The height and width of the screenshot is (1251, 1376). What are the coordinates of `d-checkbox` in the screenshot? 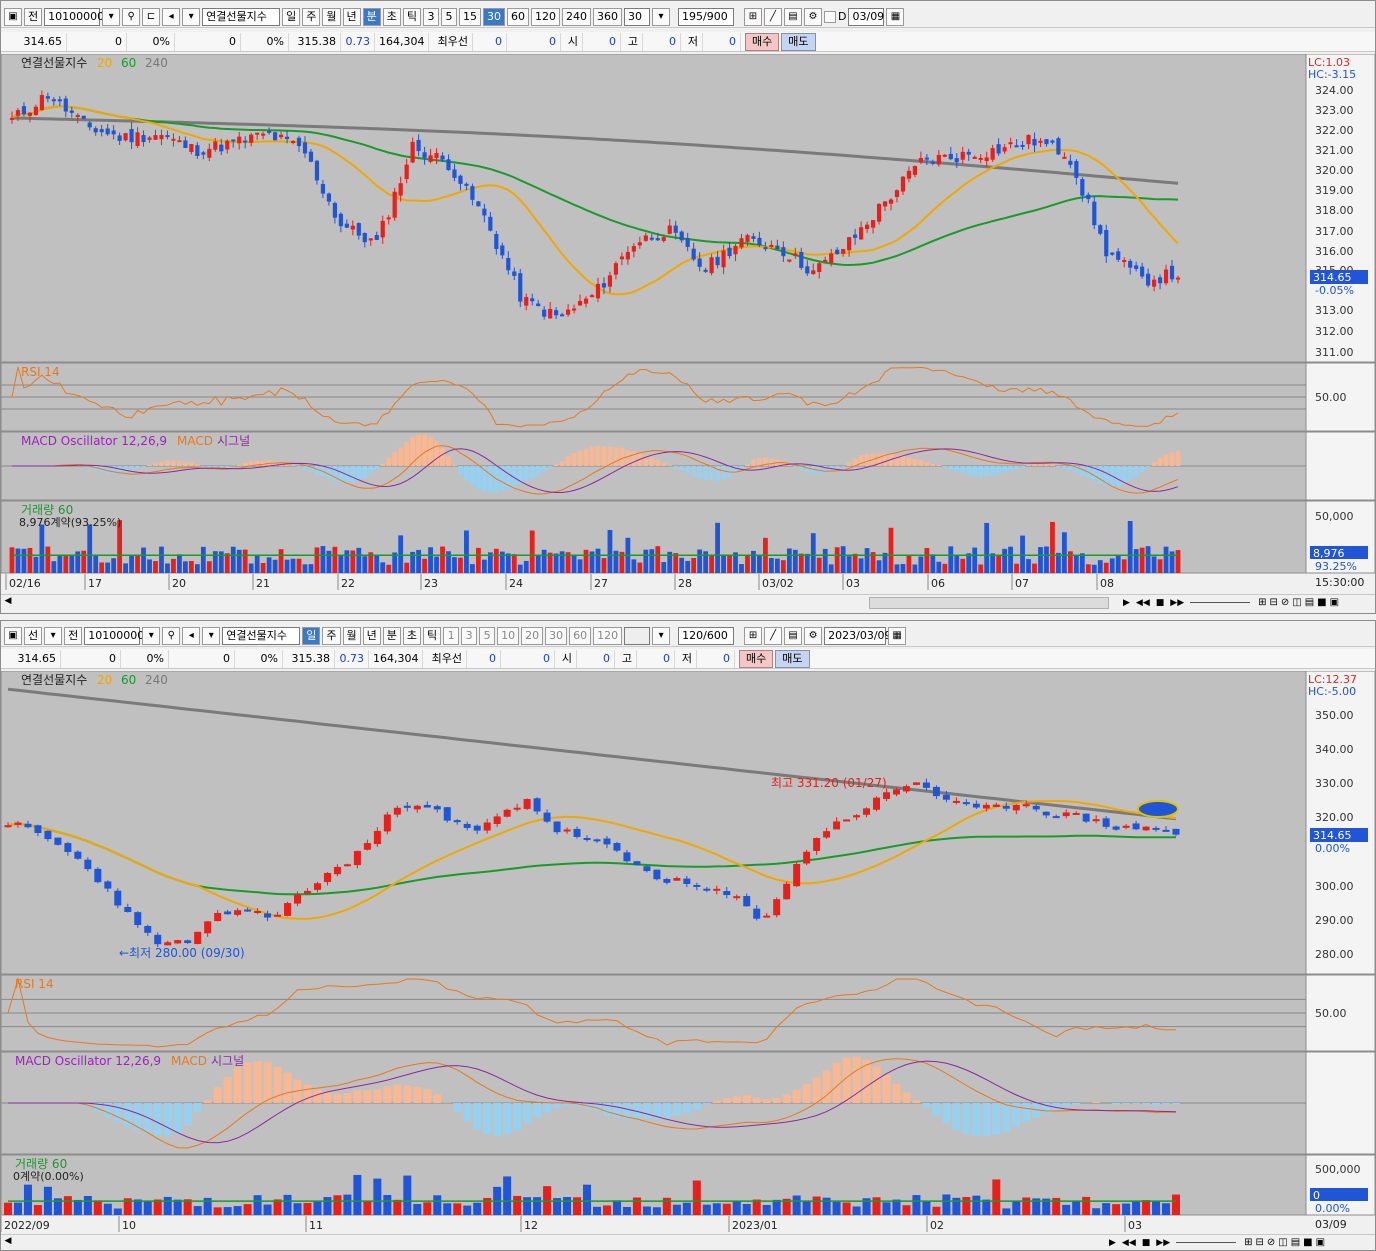 It's located at (830, 16).